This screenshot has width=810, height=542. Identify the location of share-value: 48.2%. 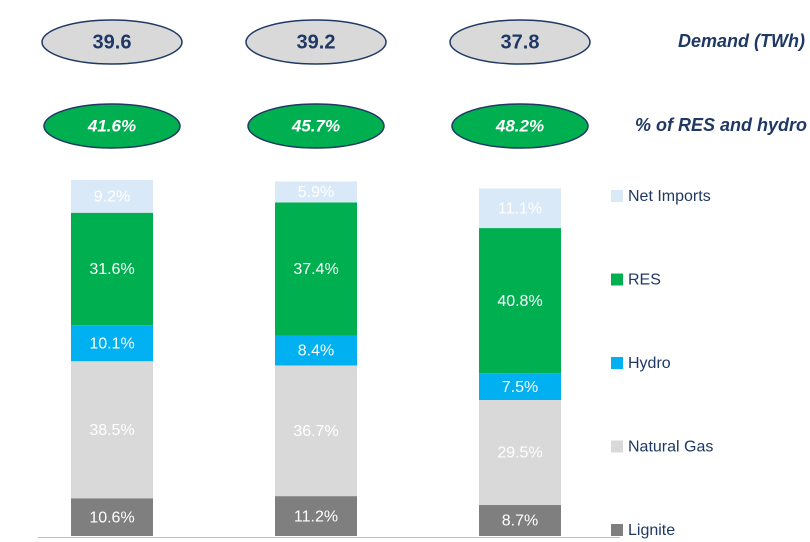
(519, 125).